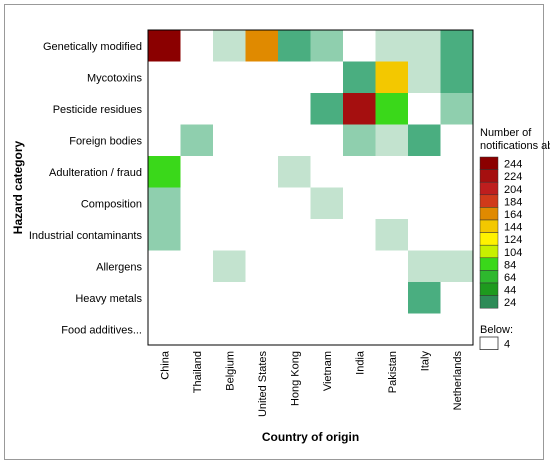 The height and width of the screenshot is (466, 550). What do you see at coordinates (496, 330) in the screenshot?
I see `legend-below-label: Below:` at bounding box center [496, 330].